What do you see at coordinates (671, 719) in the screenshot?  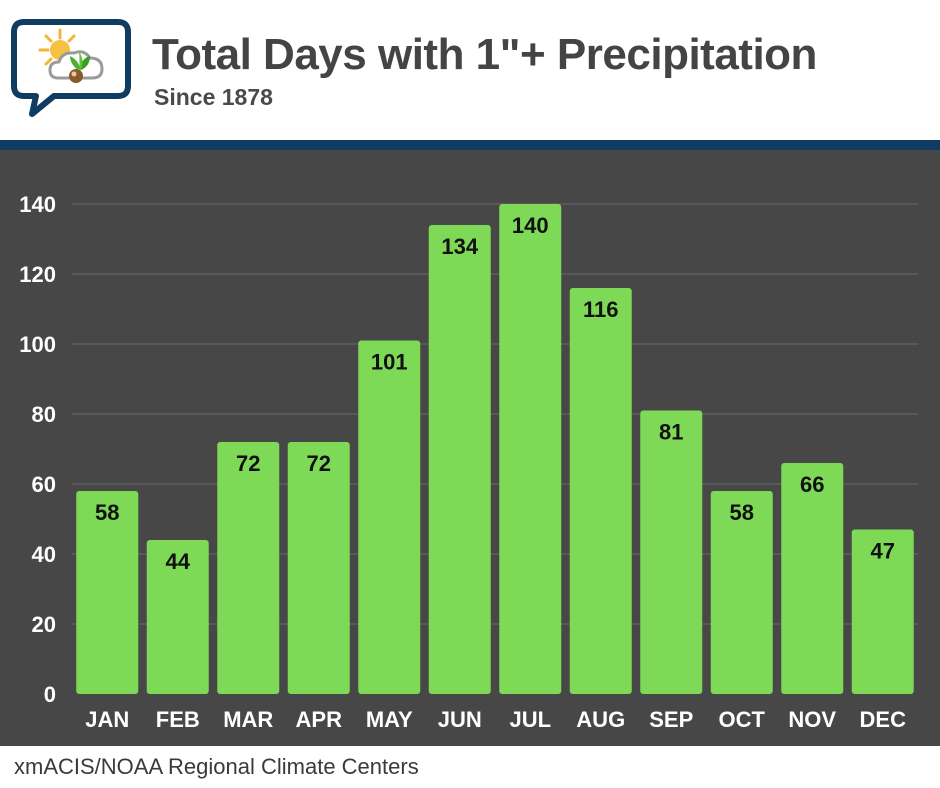 I see `x-tick-label: SEP` at bounding box center [671, 719].